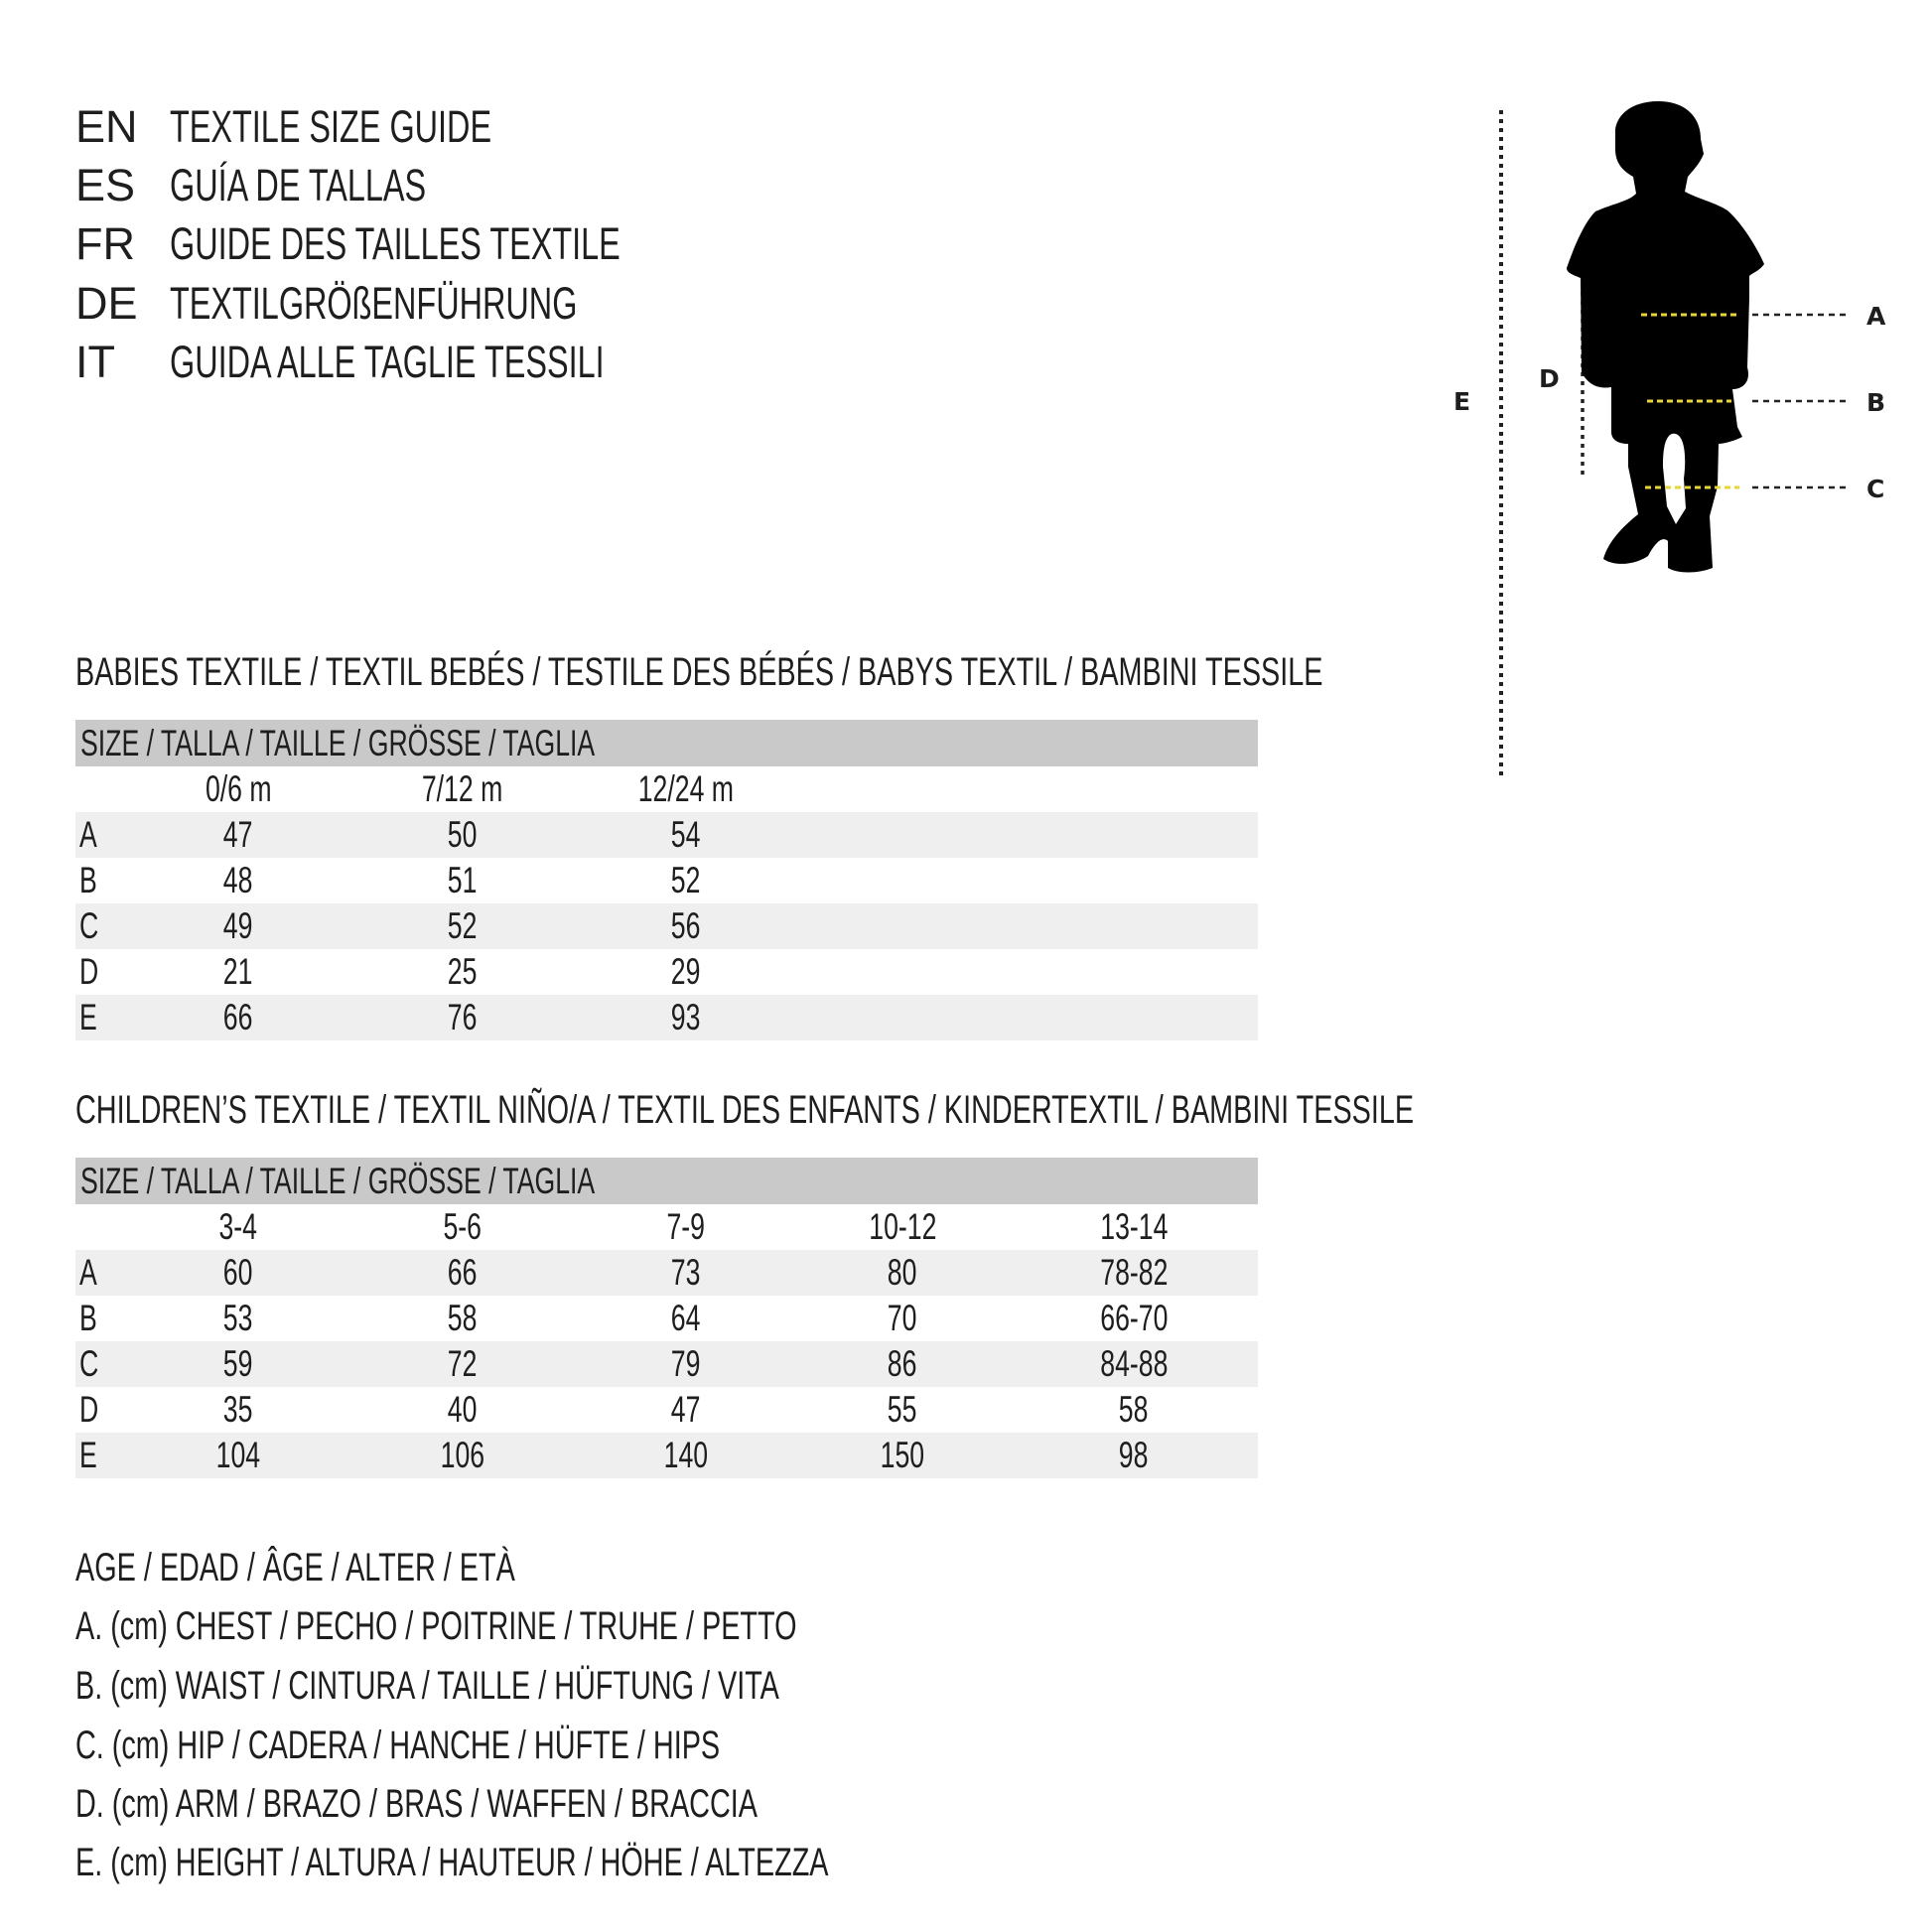 Image resolution: width=1932 pixels, height=1932 pixels. Describe the element at coordinates (88, 1273) in the screenshot. I see `row-label-text: A` at that location.